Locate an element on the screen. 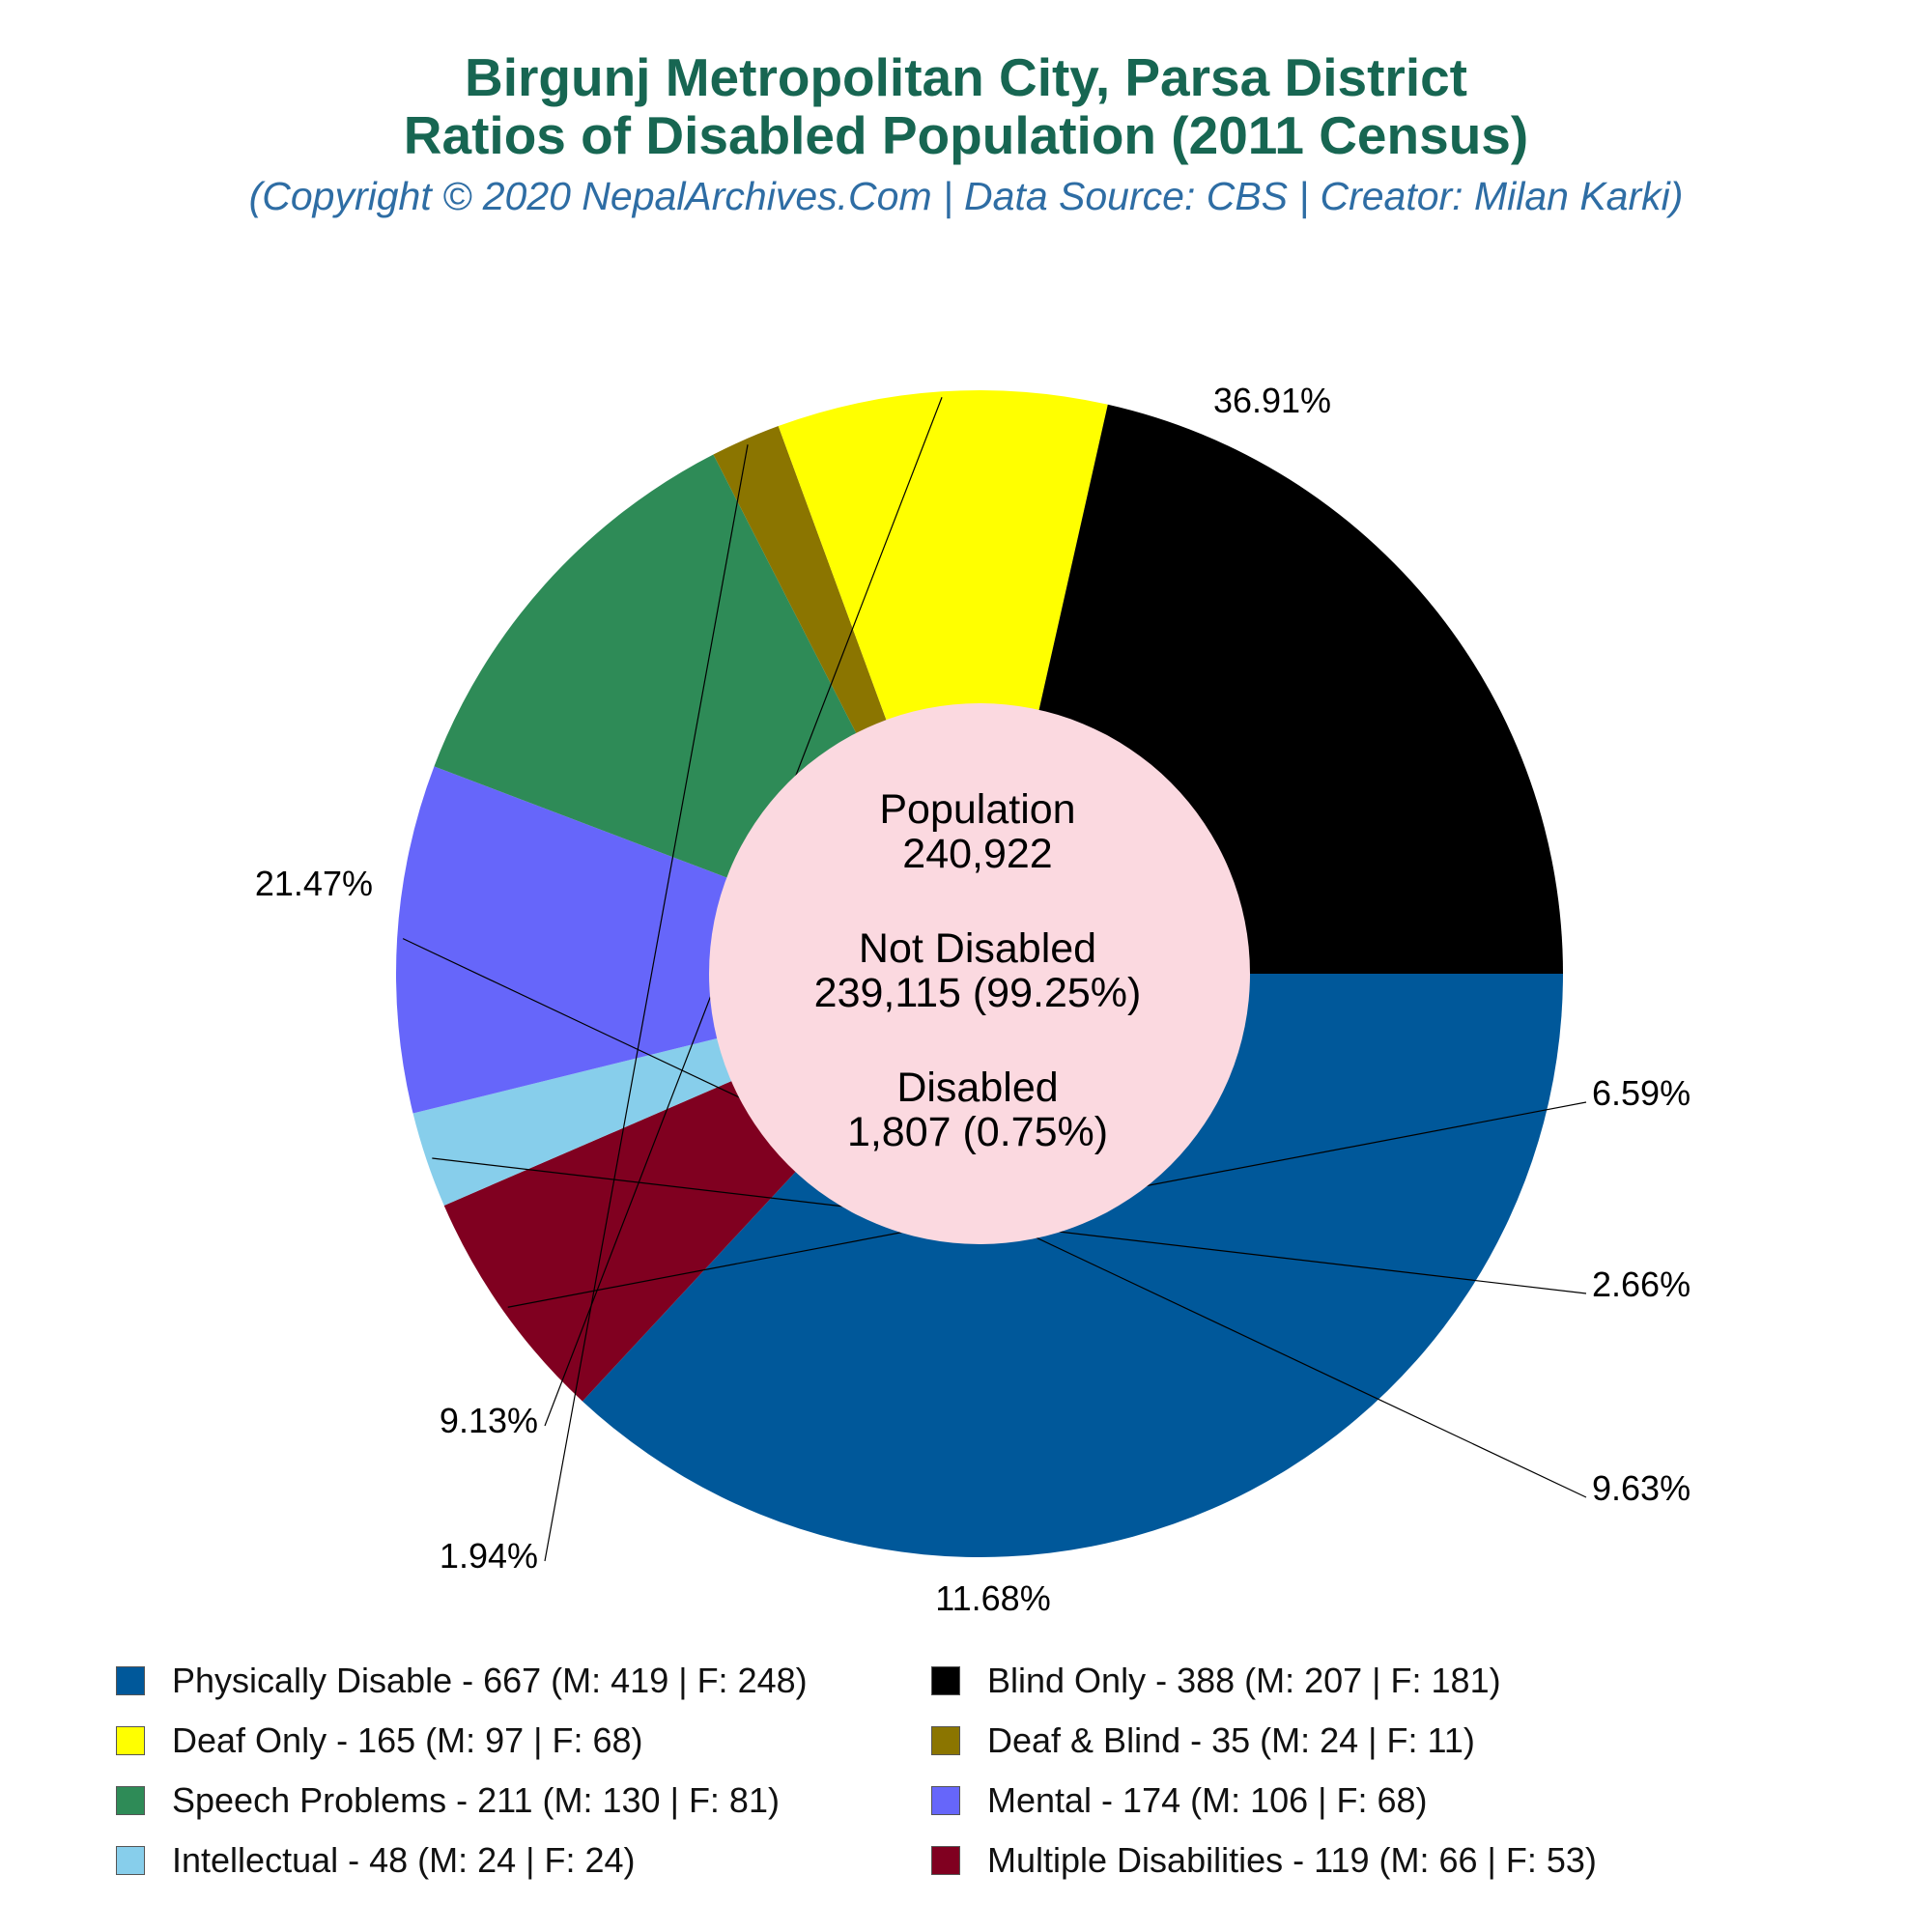 The image size is (1932, 1932). center-population-label: Population is located at coordinates (977, 809).